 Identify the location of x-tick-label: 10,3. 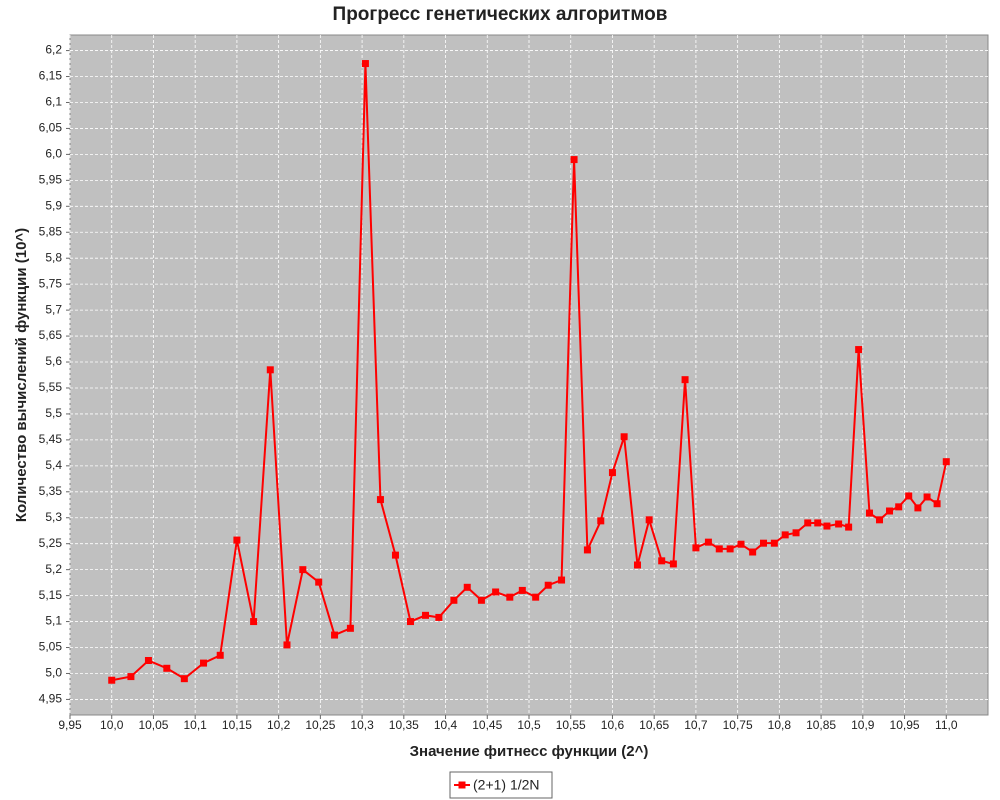
(362, 725).